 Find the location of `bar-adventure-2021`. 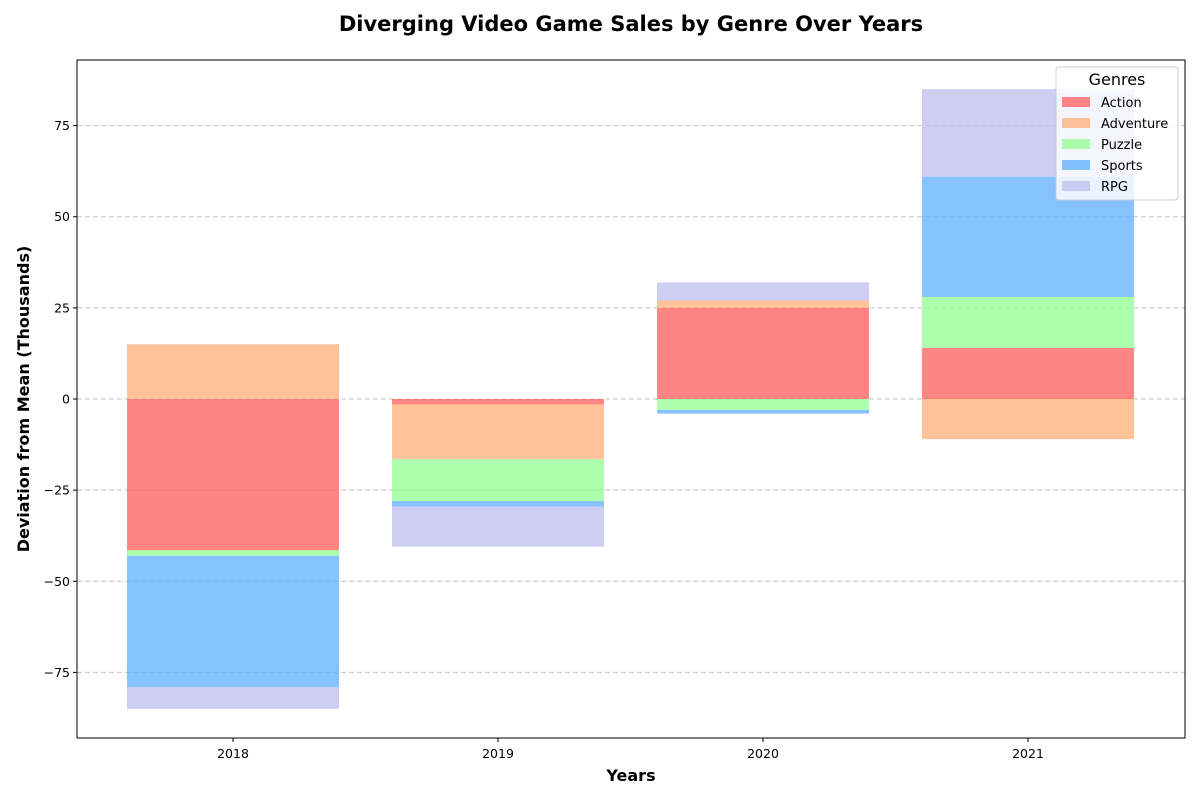

bar-adventure-2021 is located at coordinates (1028, 419).